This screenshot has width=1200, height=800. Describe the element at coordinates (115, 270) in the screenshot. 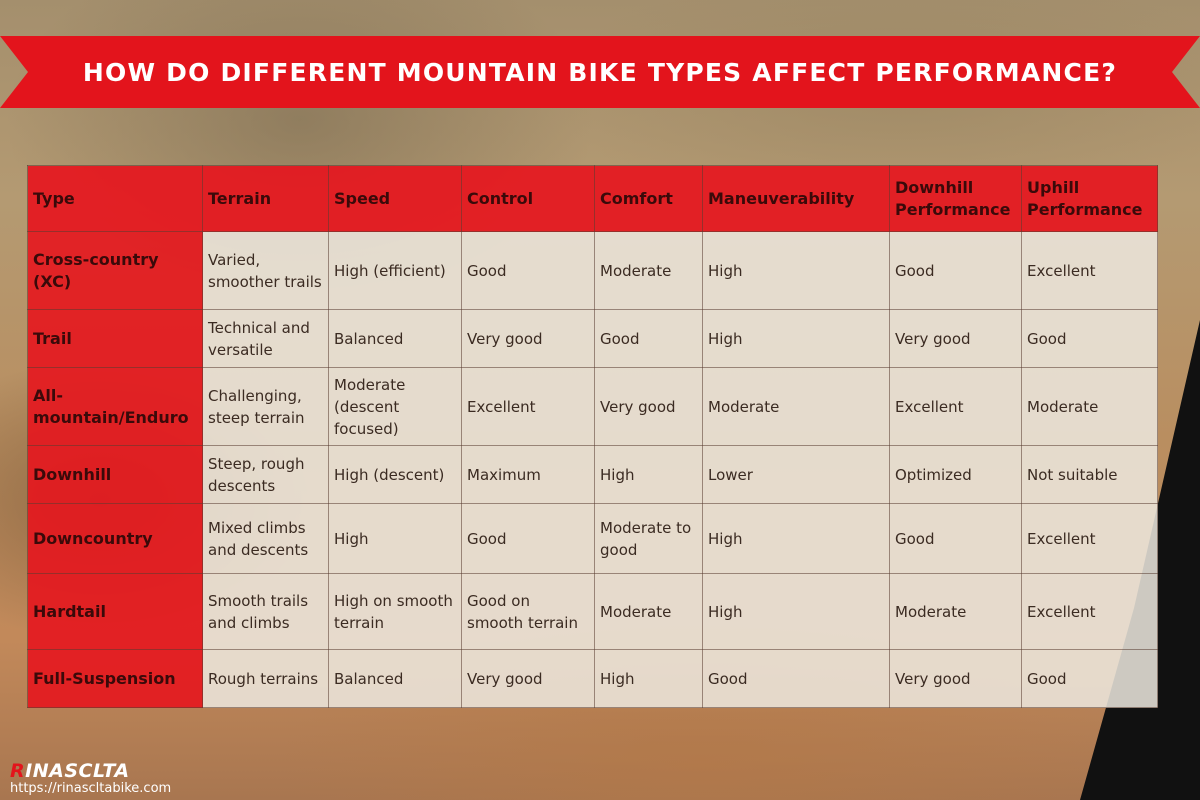

I see `row-type-cell: Cross-country (XC)` at that location.